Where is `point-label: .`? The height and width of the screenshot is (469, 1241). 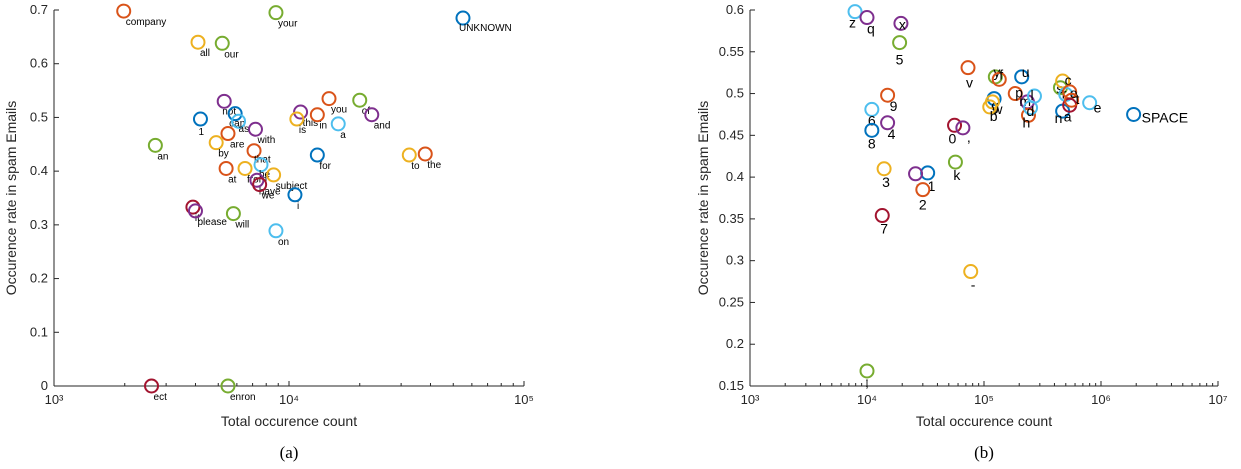
point-label: . is located at coordinates (918, 181).